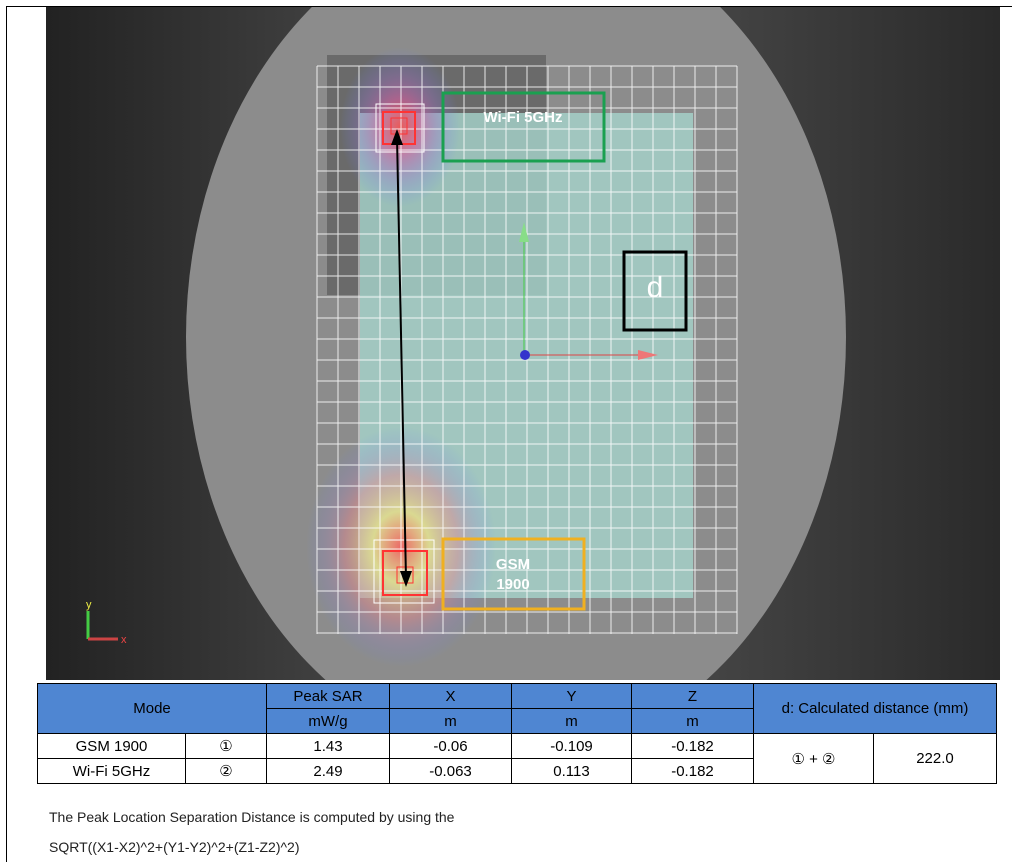 Image resolution: width=1013 pixels, height=863 pixels. What do you see at coordinates (571, 696) in the screenshot?
I see `header: Y` at bounding box center [571, 696].